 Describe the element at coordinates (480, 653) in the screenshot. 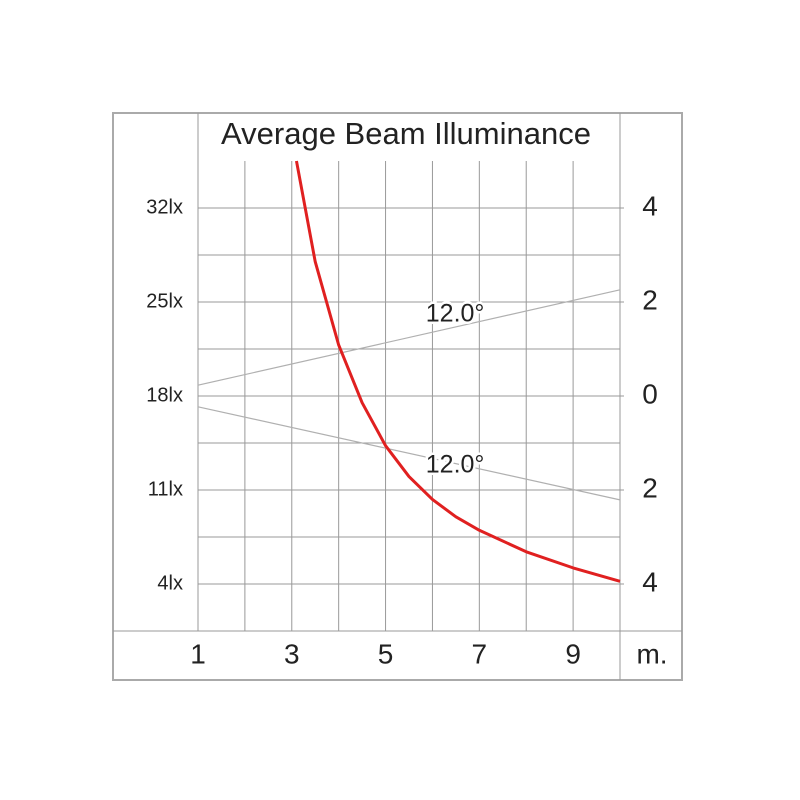

I see `x-tick-label: 7` at that location.